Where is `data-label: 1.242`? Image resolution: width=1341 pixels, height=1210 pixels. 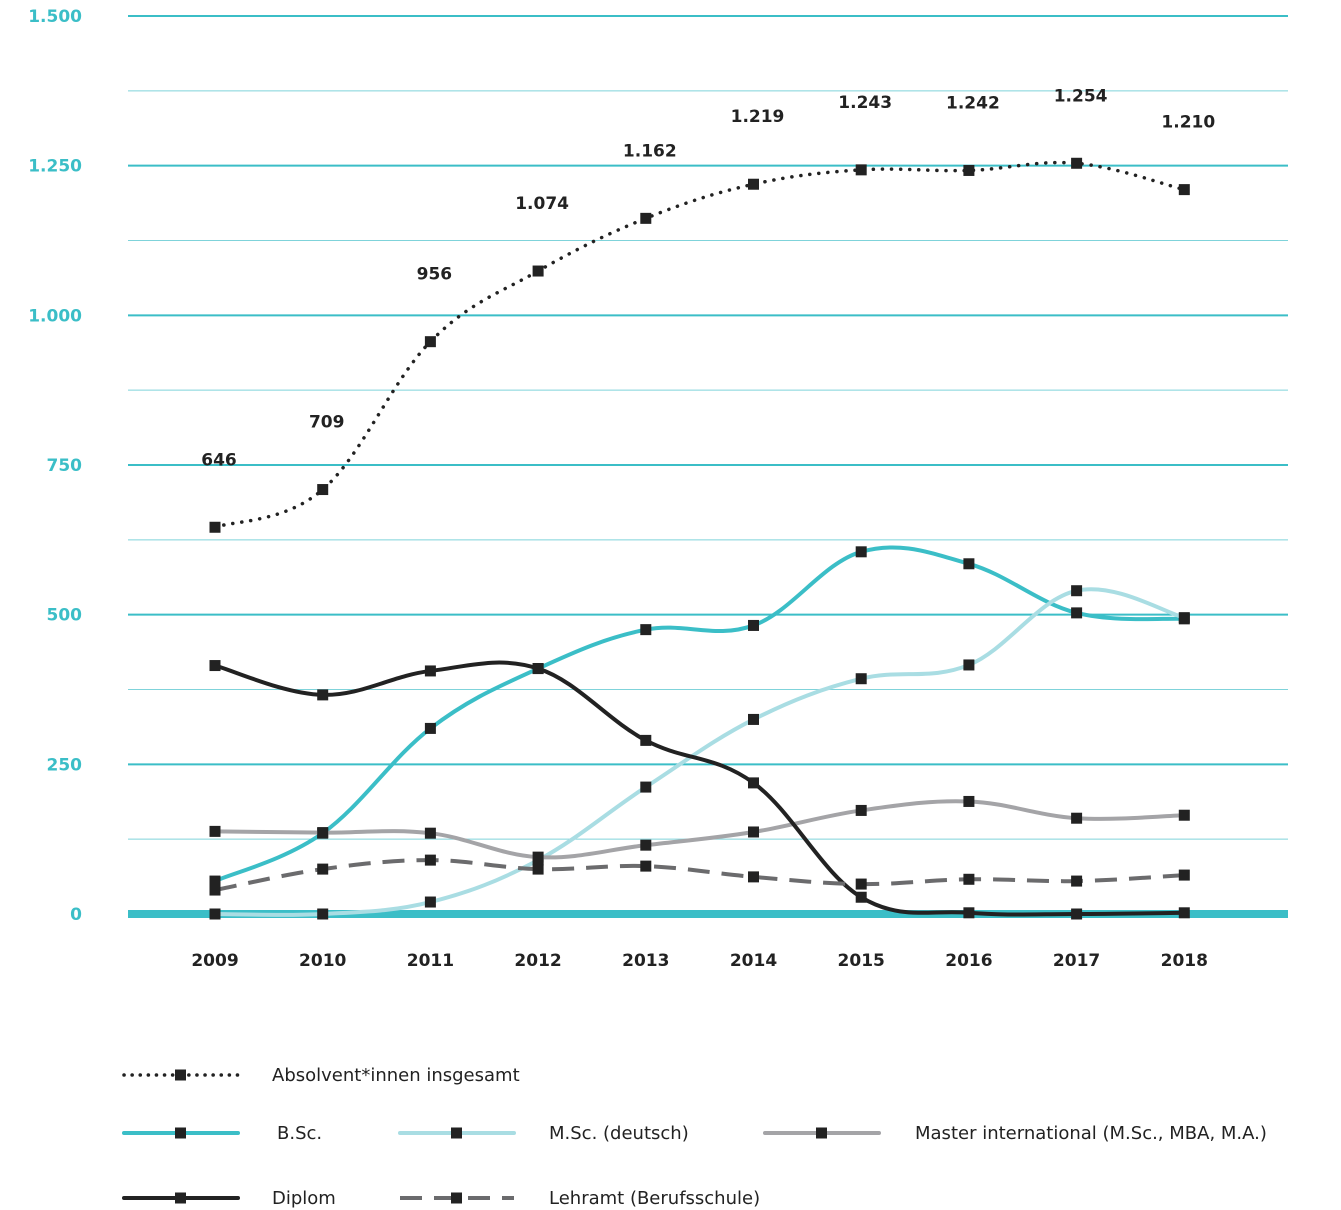
data-label: 1.242 is located at coordinates (973, 103).